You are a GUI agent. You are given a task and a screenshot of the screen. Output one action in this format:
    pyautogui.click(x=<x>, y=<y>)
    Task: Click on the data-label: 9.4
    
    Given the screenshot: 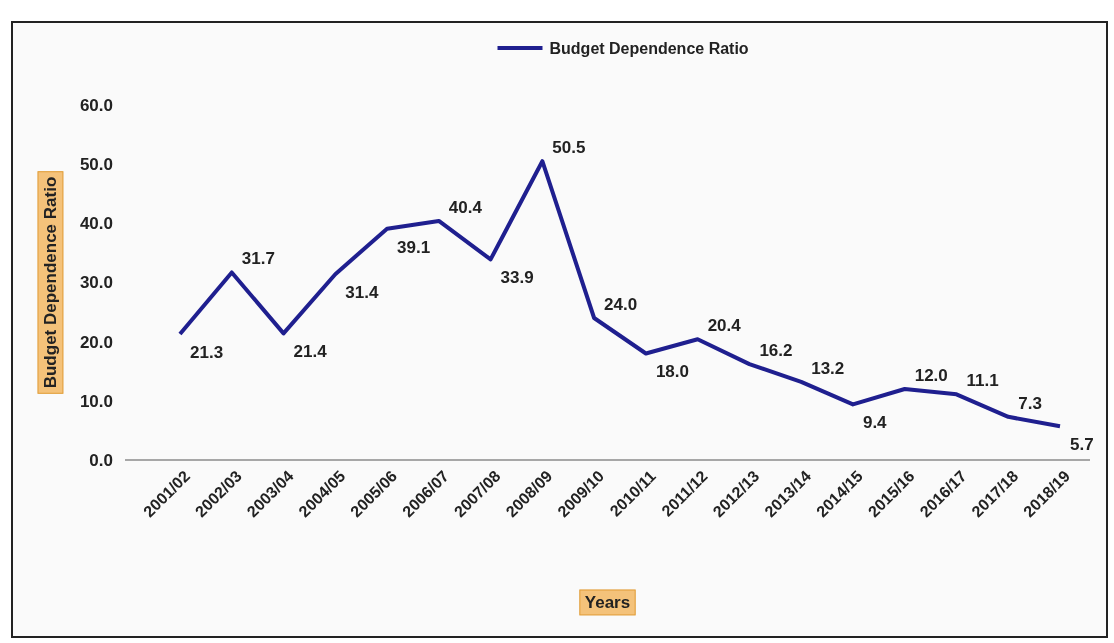 What is the action you would take?
    pyautogui.click(x=875, y=423)
    